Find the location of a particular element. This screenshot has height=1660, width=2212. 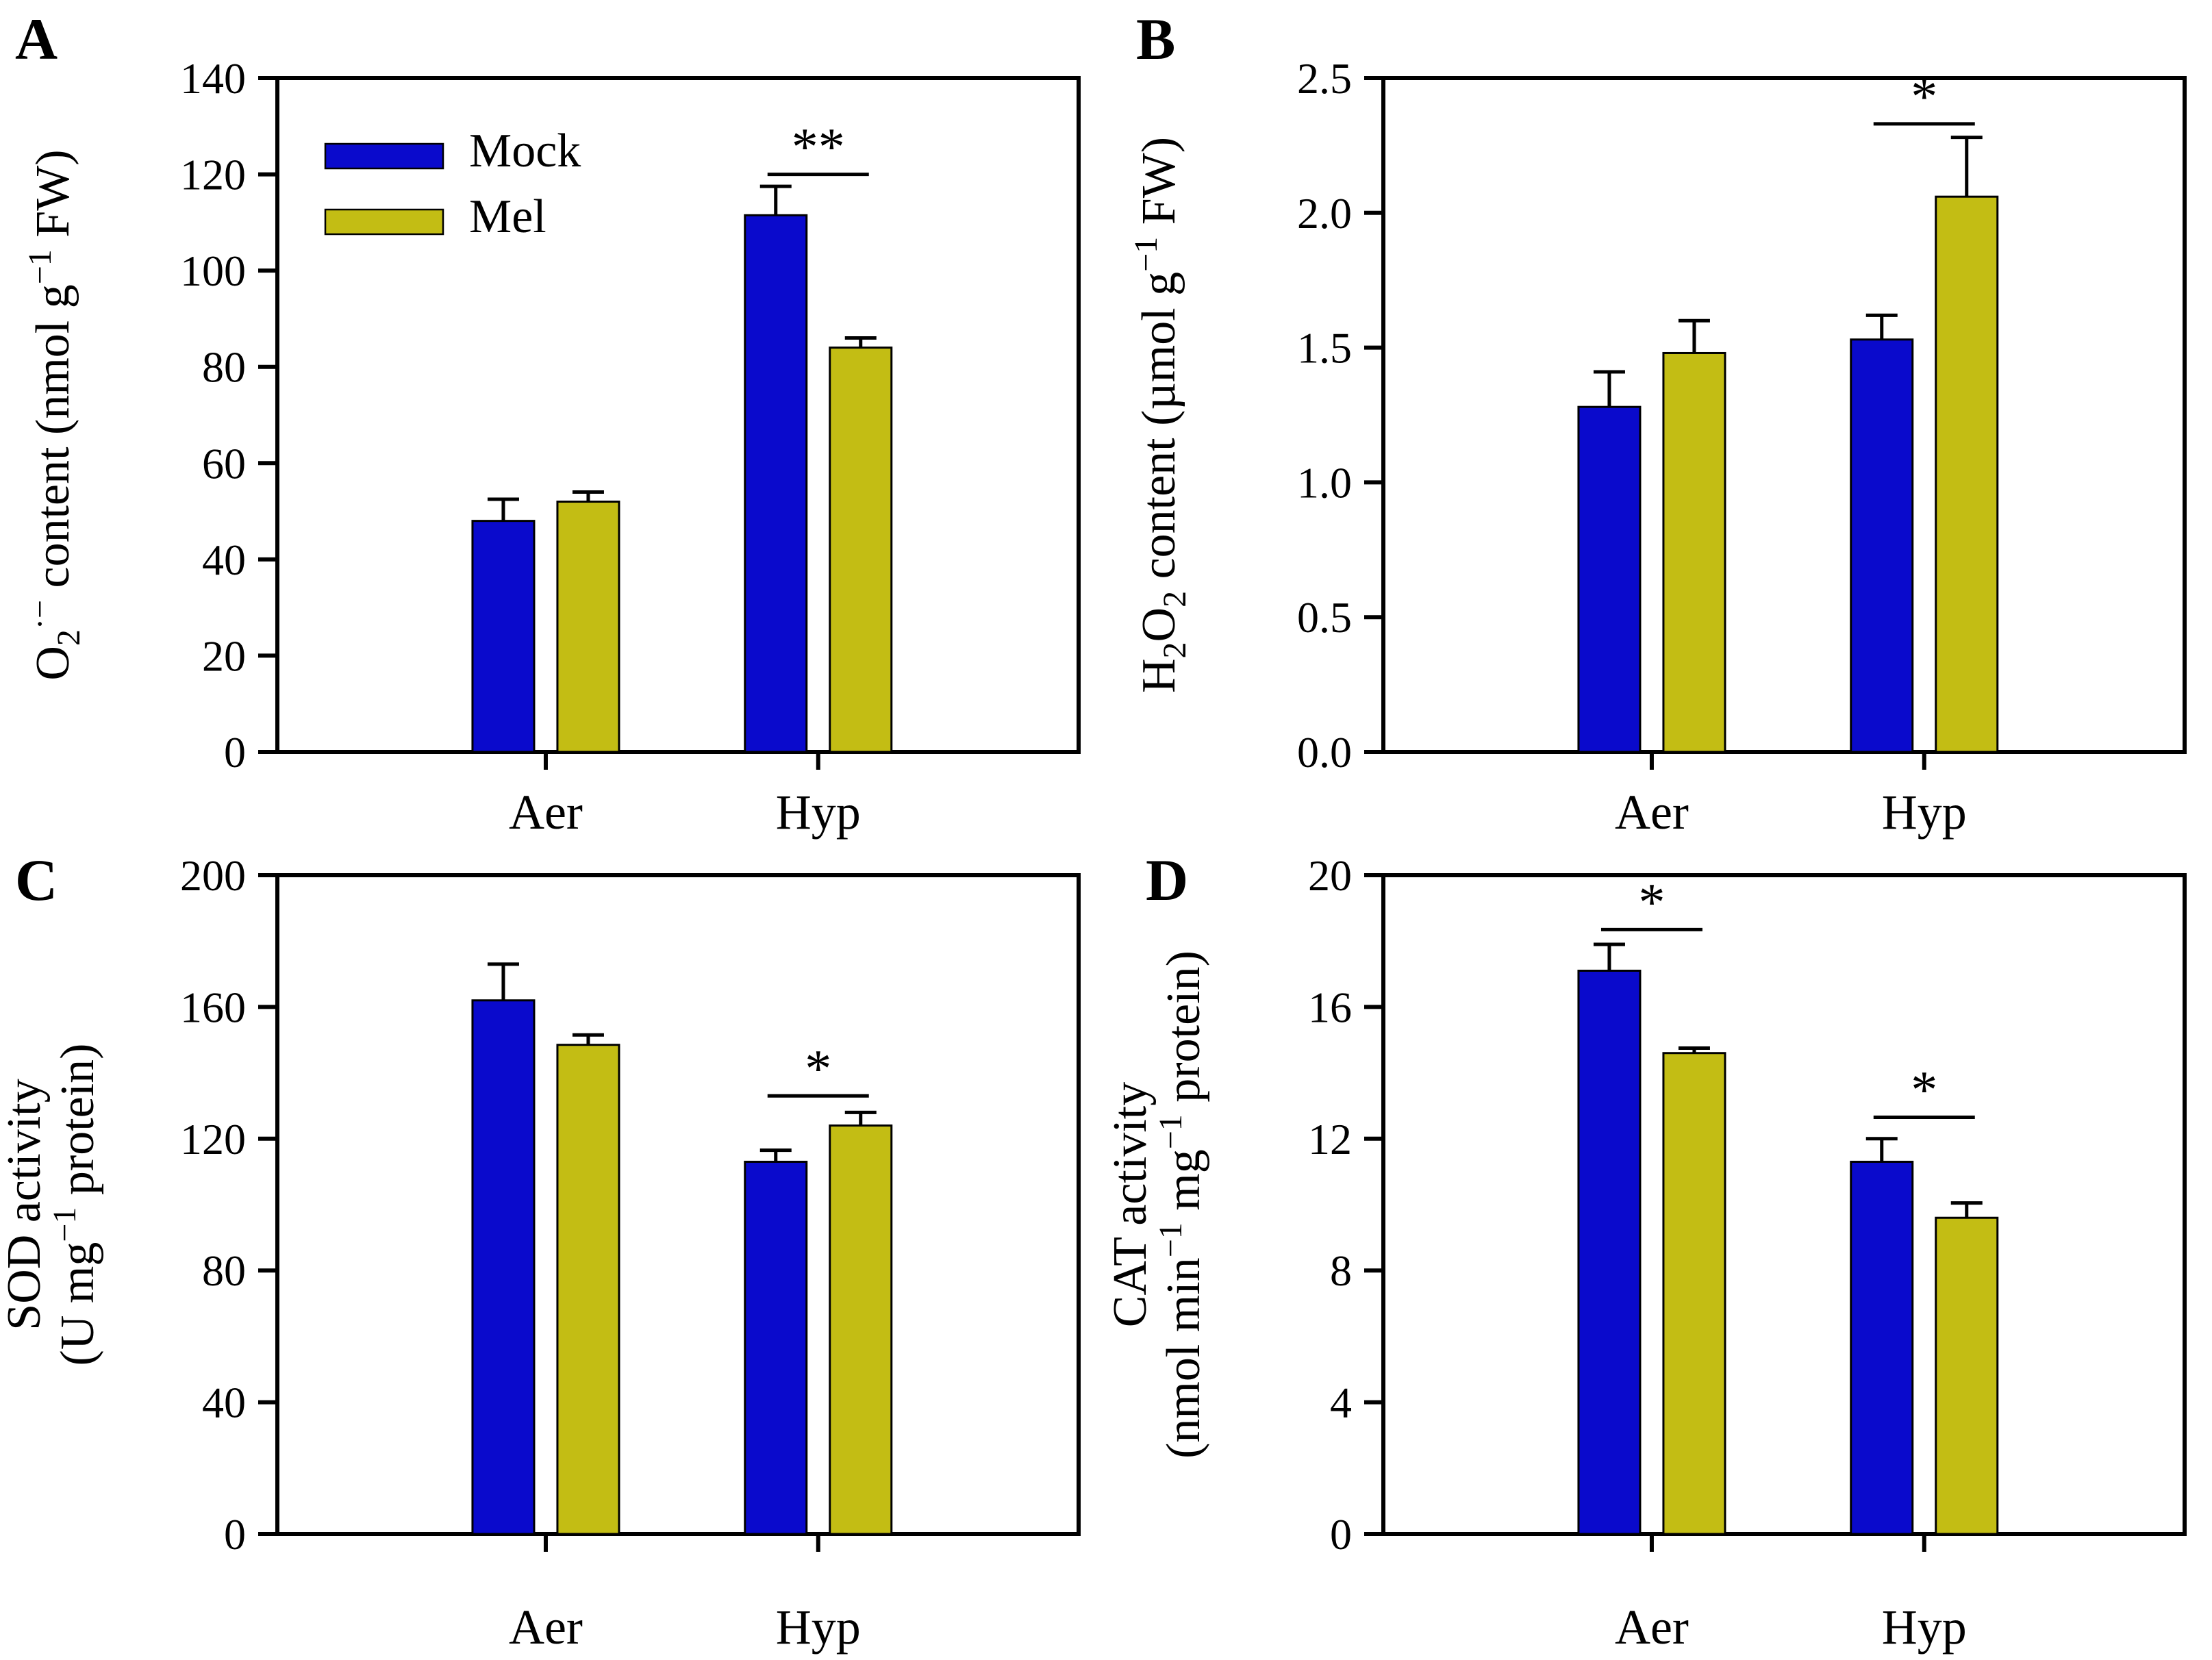

y-tick-label: 1.5 is located at coordinates (1324, 348).